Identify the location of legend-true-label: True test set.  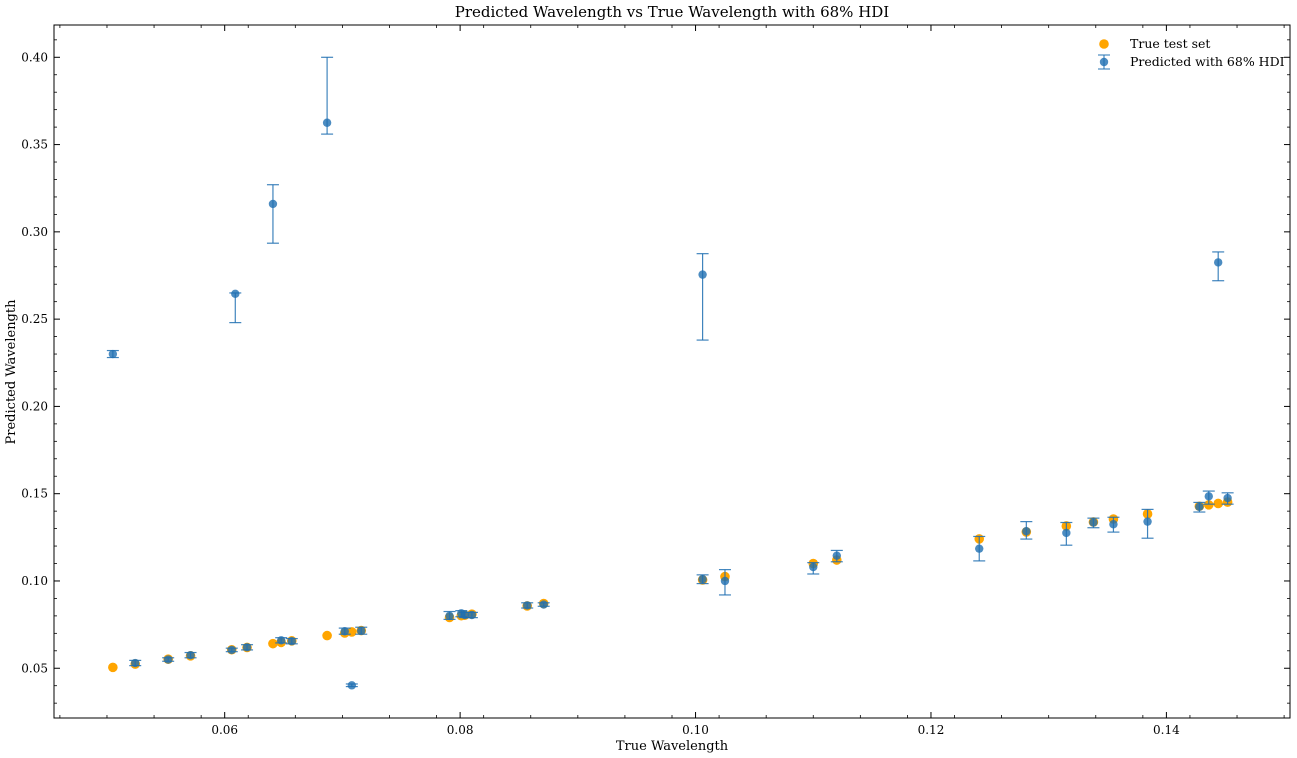
(1170, 43).